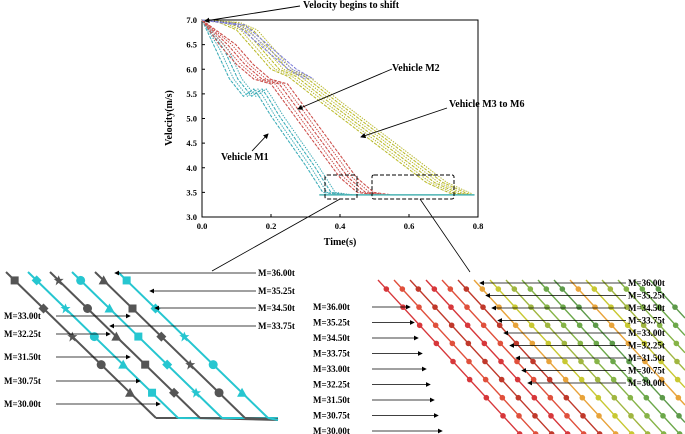 Image resolution: width=685 pixels, height=434 pixels. What do you see at coordinates (271, 226) in the screenshot?
I see `x-tick-label: 0.2` at bounding box center [271, 226].